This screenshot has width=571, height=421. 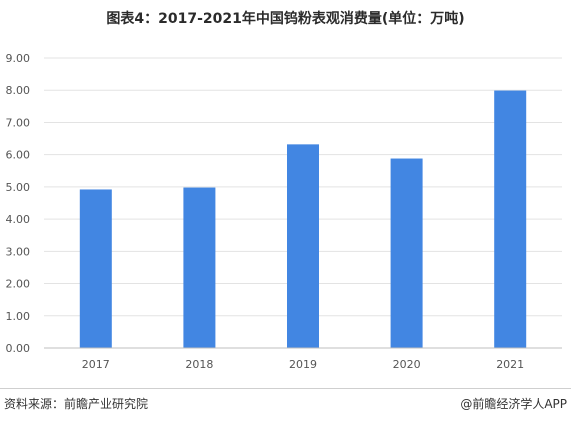 What do you see at coordinates (199, 364) in the screenshot?
I see `x-tick-label: 2018` at bounding box center [199, 364].